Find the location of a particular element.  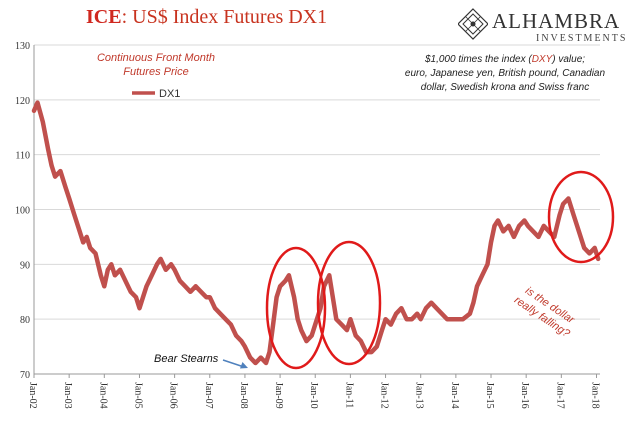

y-tick-label: 120 is located at coordinates (22, 101).